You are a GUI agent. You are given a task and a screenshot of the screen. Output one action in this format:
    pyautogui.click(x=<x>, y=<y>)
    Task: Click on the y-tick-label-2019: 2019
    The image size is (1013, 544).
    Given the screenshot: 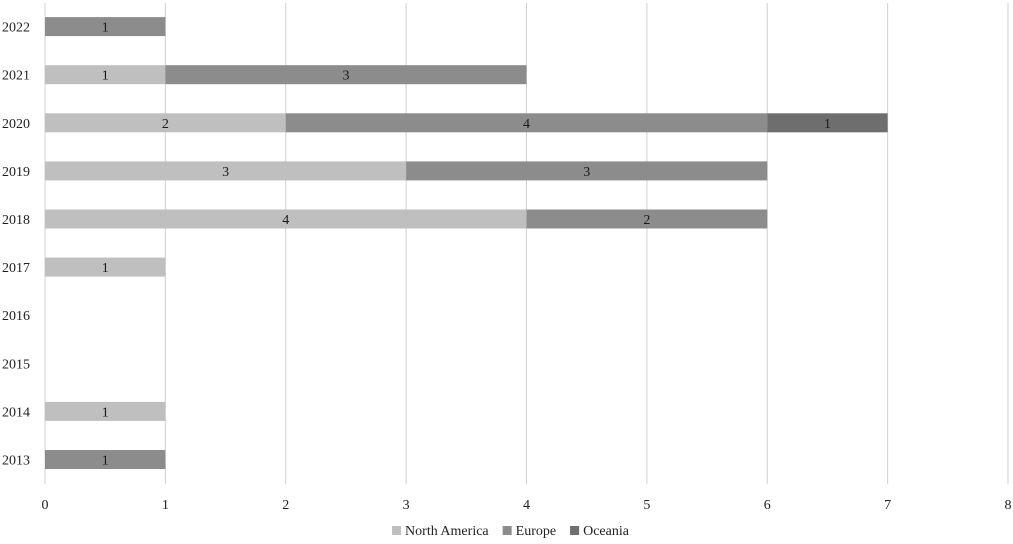 What is the action you would take?
    pyautogui.click(x=16, y=172)
    